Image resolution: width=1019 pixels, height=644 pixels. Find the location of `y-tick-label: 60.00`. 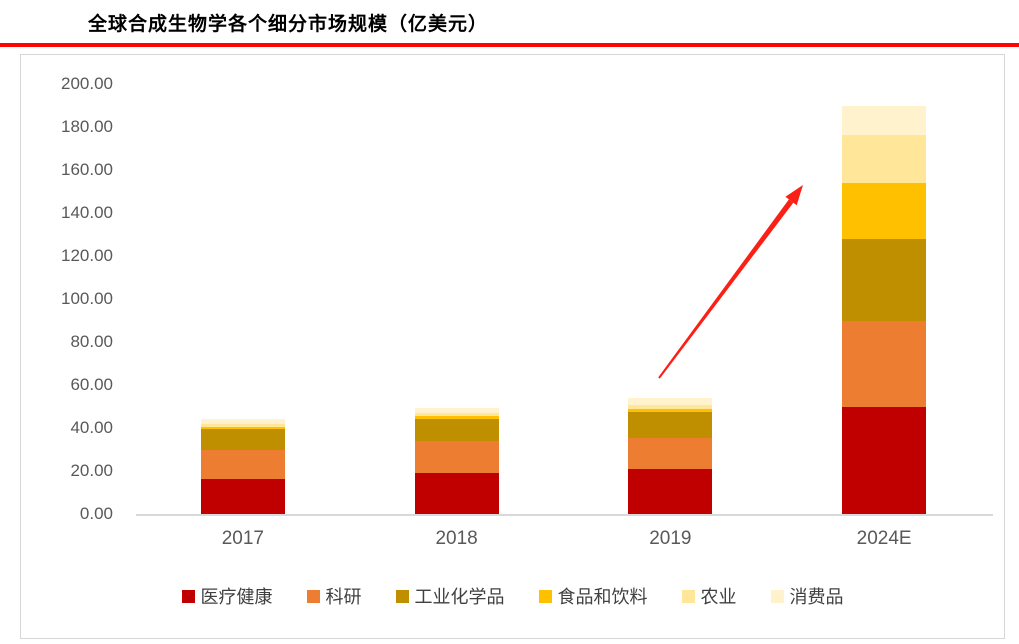

y-tick-label: 60.00 is located at coordinates (91, 384).